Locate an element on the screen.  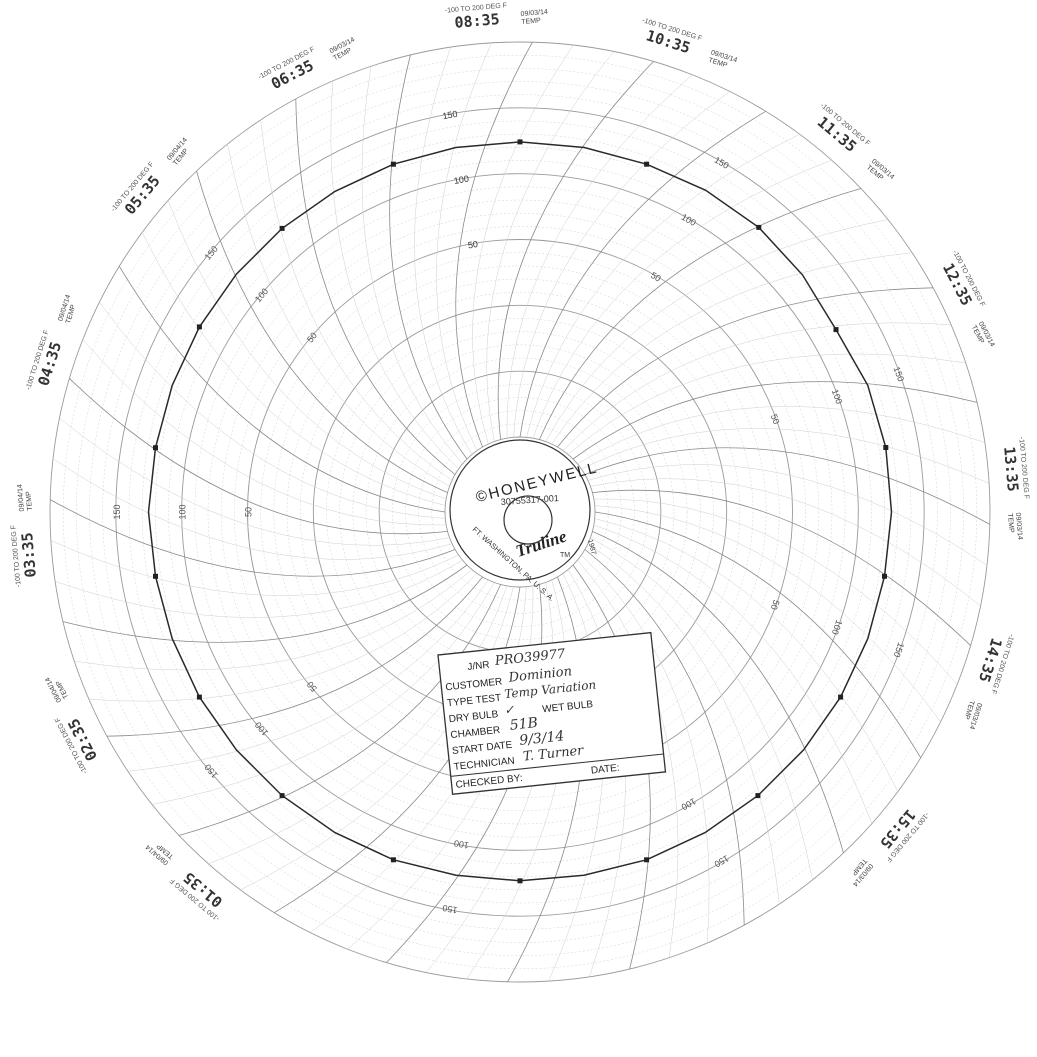
minor-ring is located at coordinates (520, 512).